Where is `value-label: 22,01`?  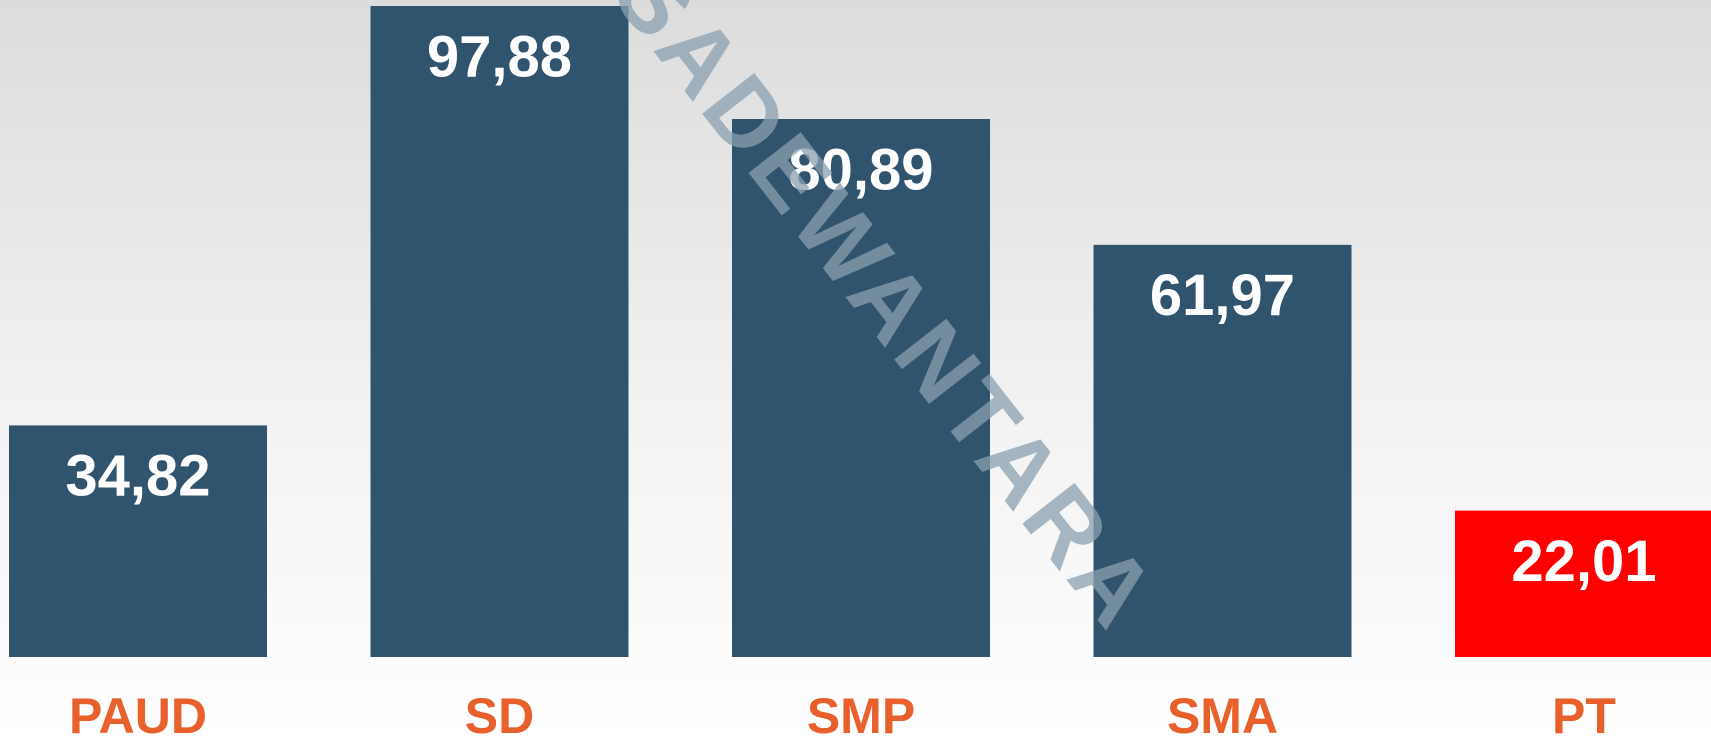 value-label: 22,01 is located at coordinates (1583, 561).